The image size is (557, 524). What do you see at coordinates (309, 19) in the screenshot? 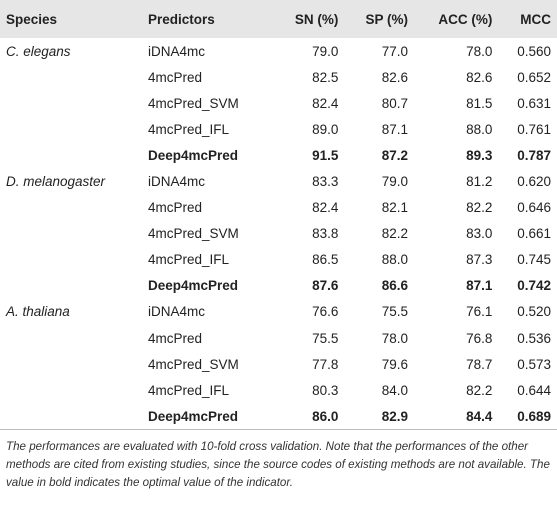
I see `column-header: SN (%)` at bounding box center [309, 19].